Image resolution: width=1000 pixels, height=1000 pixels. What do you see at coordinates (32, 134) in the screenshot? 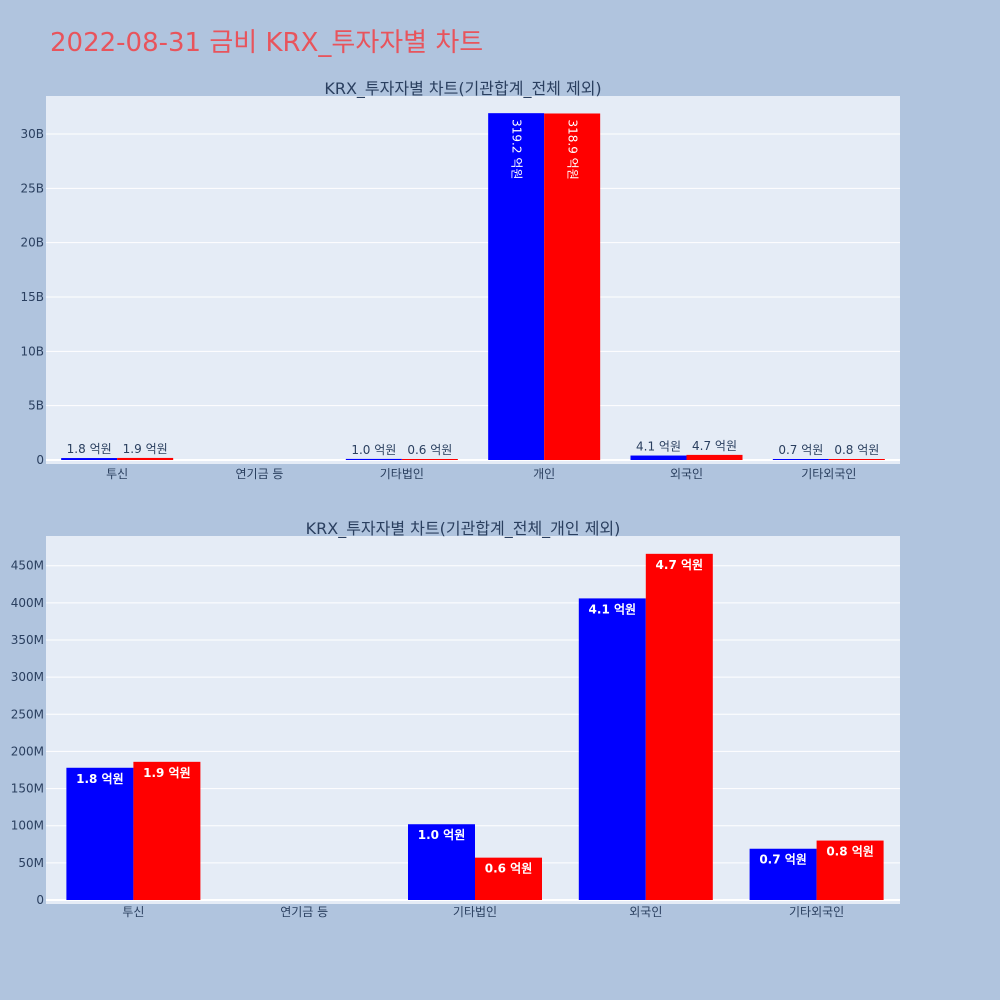
I see `y-tick-label: 30B` at bounding box center [32, 134].